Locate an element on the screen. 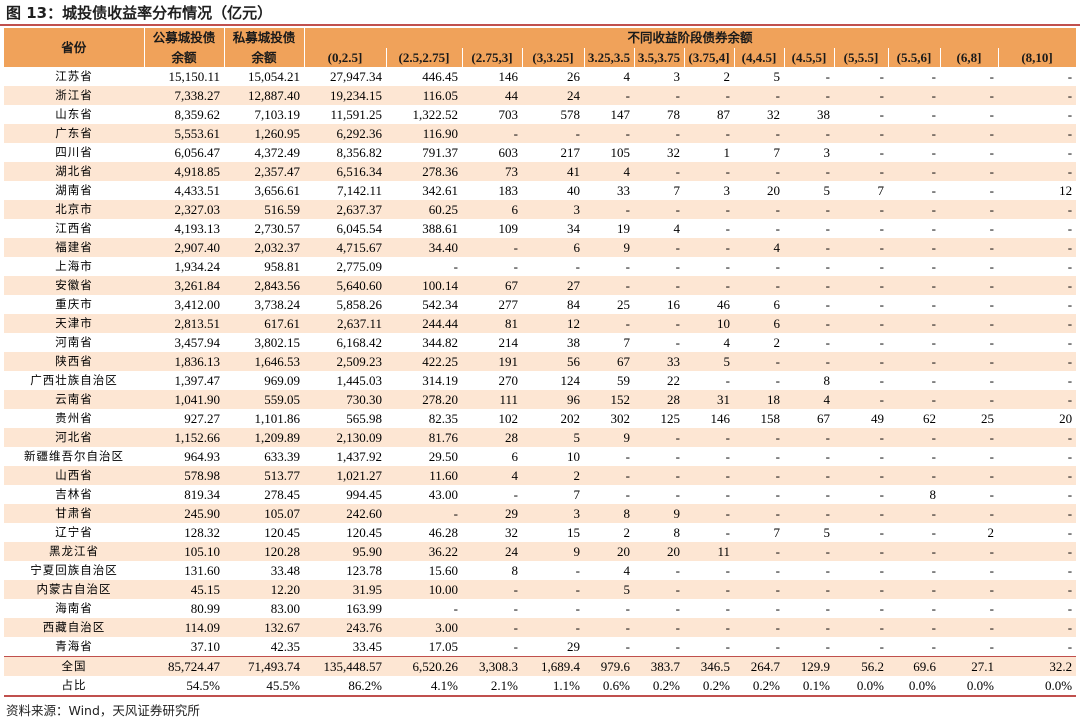 The width and height of the screenshot is (1080, 723). range-header: 3.25,3.5 is located at coordinates (609, 57).